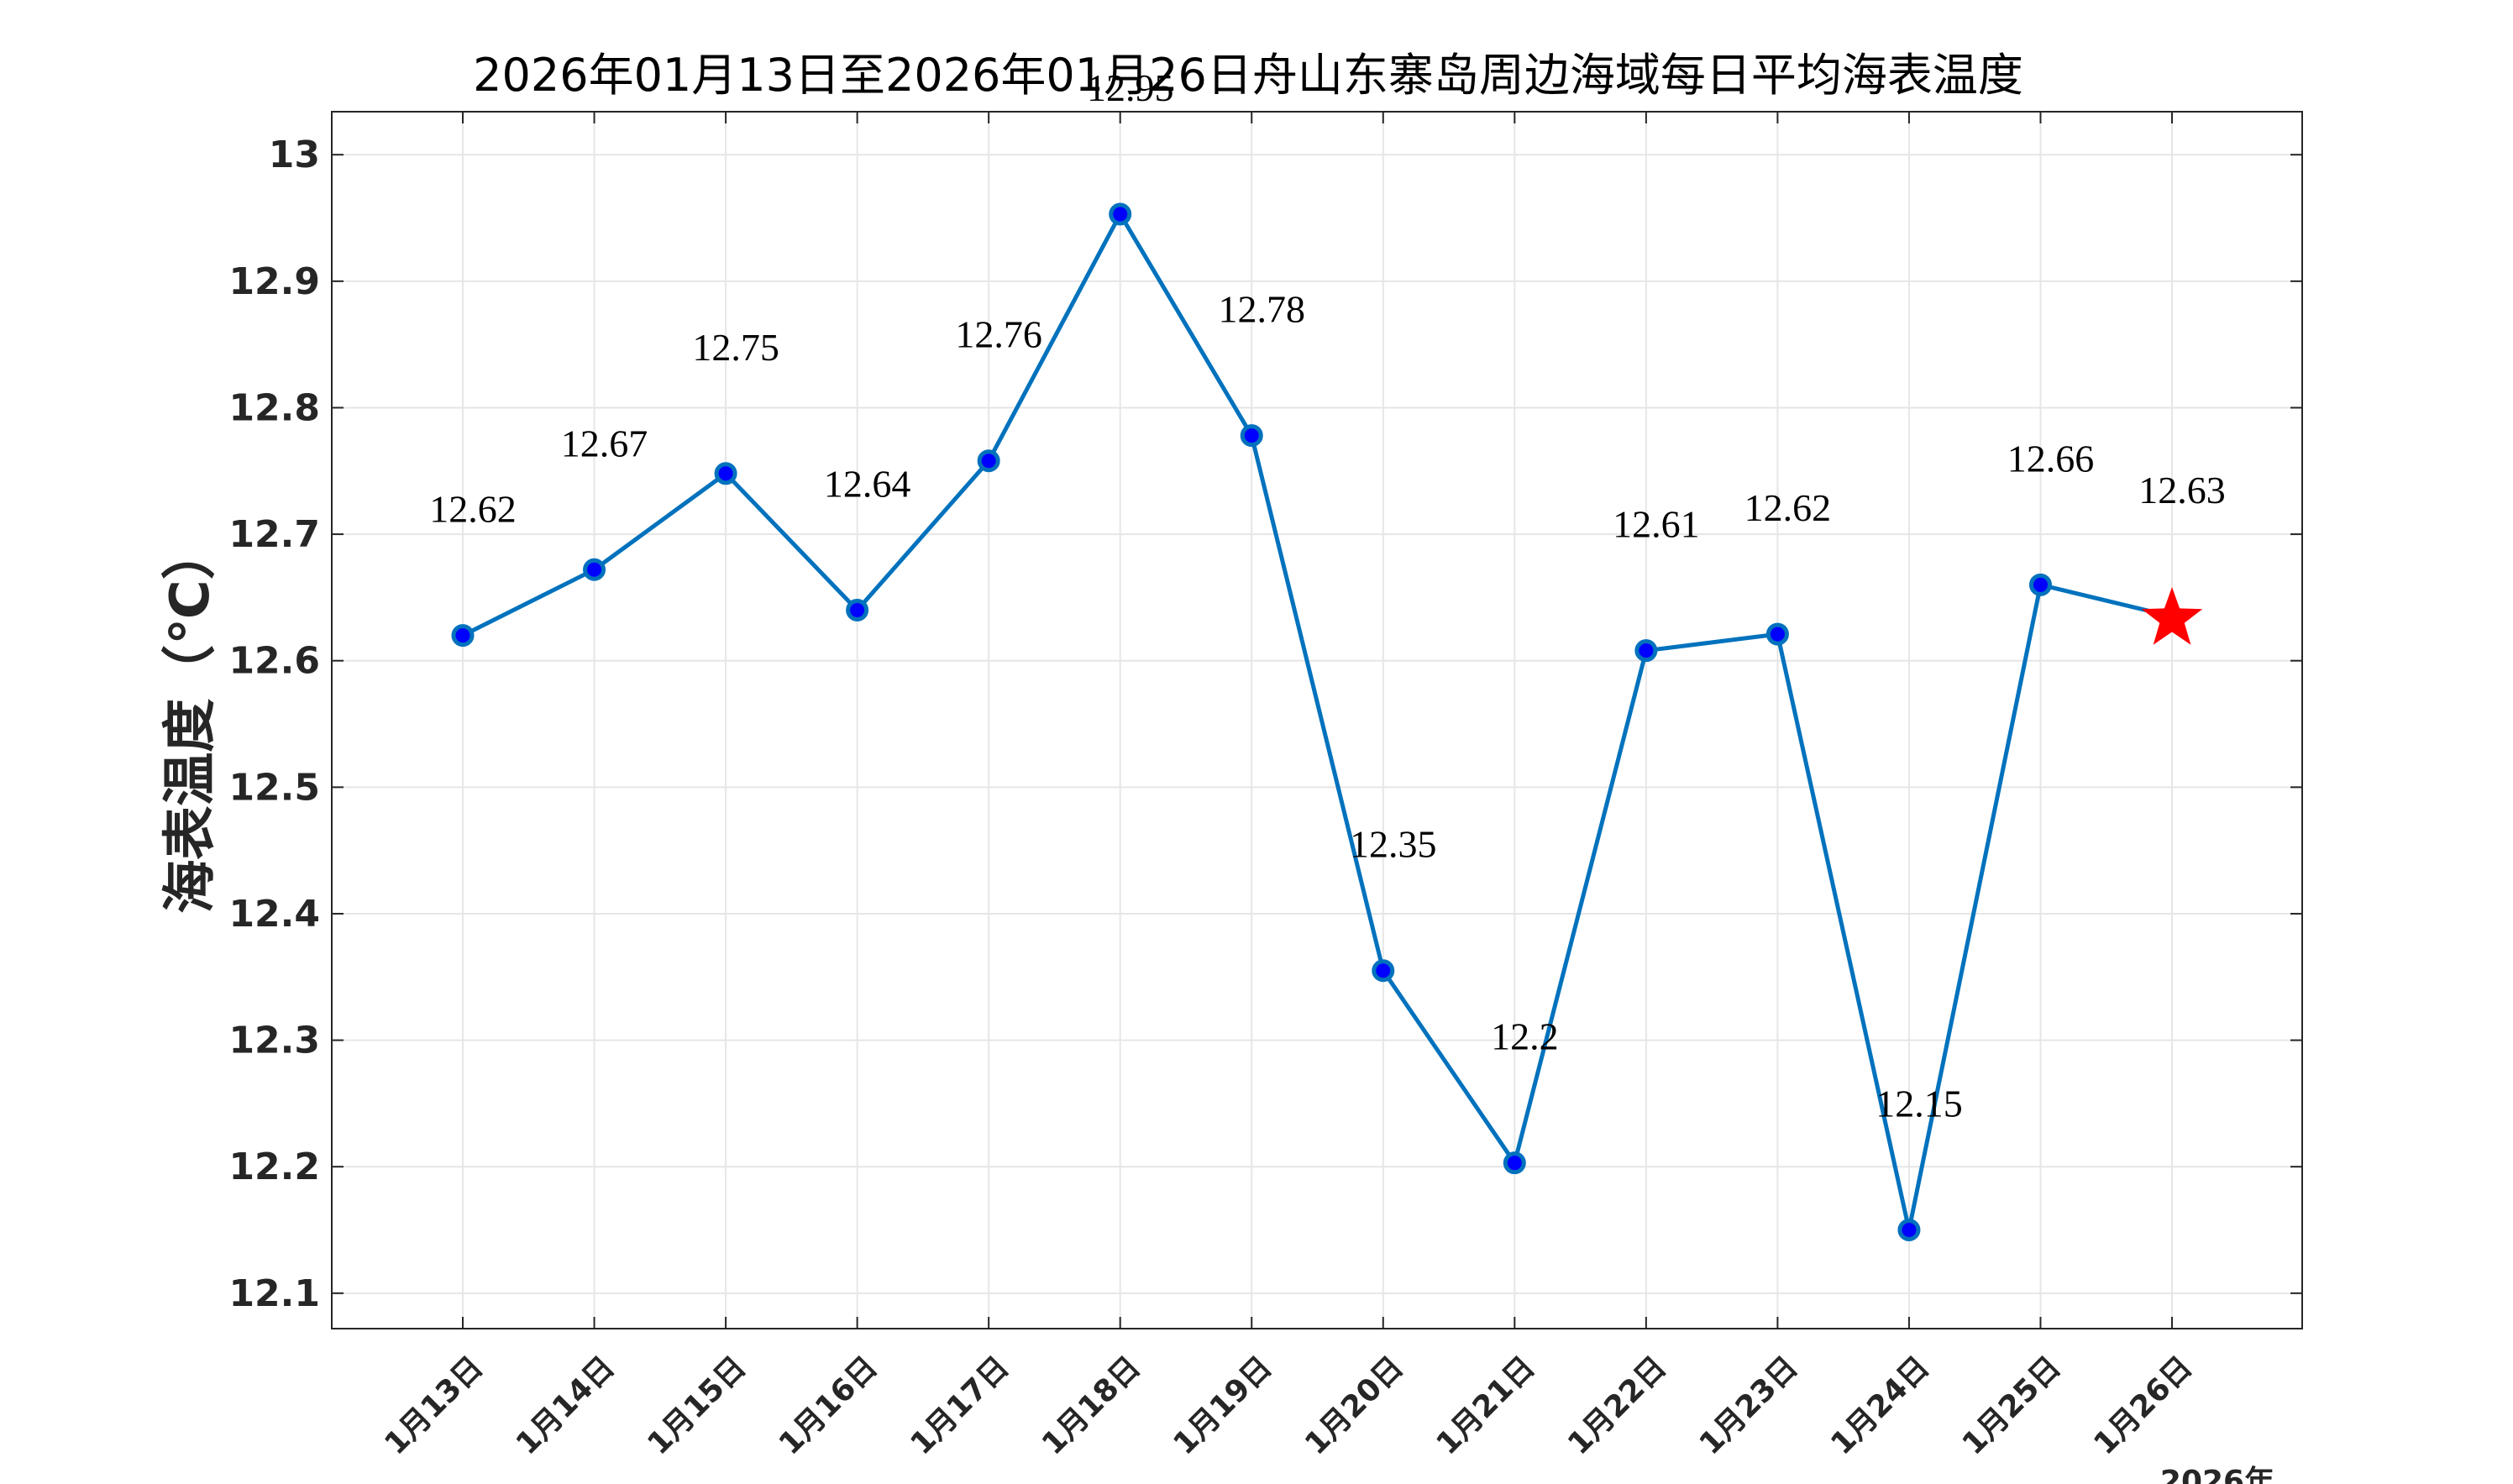 The height and width of the screenshot is (1484, 2513). Describe the element at coordinates (1656, 524) in the screenshot. I see `data-label: 12.61` at that location.